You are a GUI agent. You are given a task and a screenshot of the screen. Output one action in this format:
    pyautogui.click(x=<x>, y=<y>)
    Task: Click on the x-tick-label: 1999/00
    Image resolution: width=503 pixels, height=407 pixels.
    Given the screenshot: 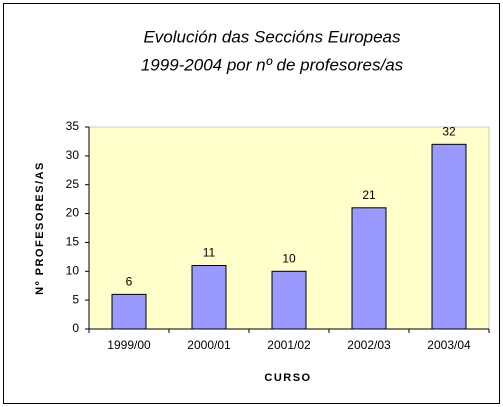 What is the action you would take?
    pyautogui.click(x=129, y=345)
    